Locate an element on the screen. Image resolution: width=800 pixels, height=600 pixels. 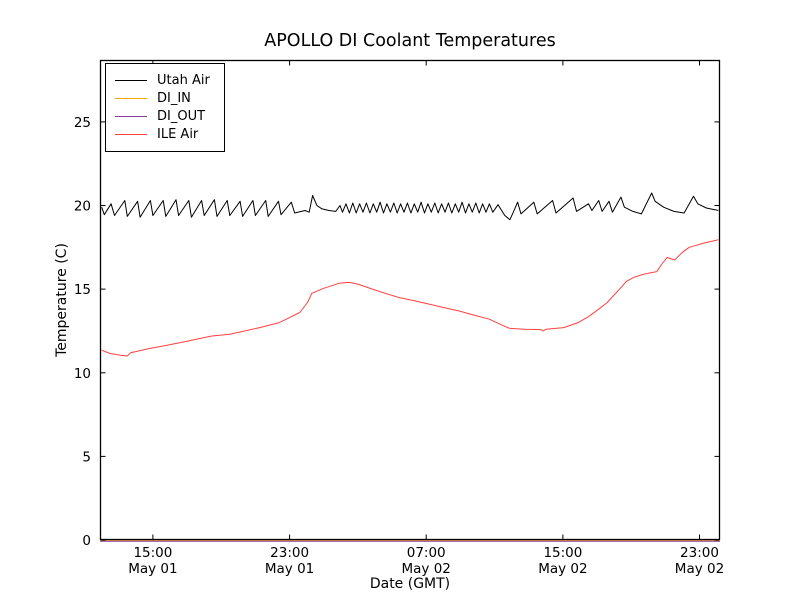
x-tick-label: 15:00 May 01 is located at coordinates (152, 561).